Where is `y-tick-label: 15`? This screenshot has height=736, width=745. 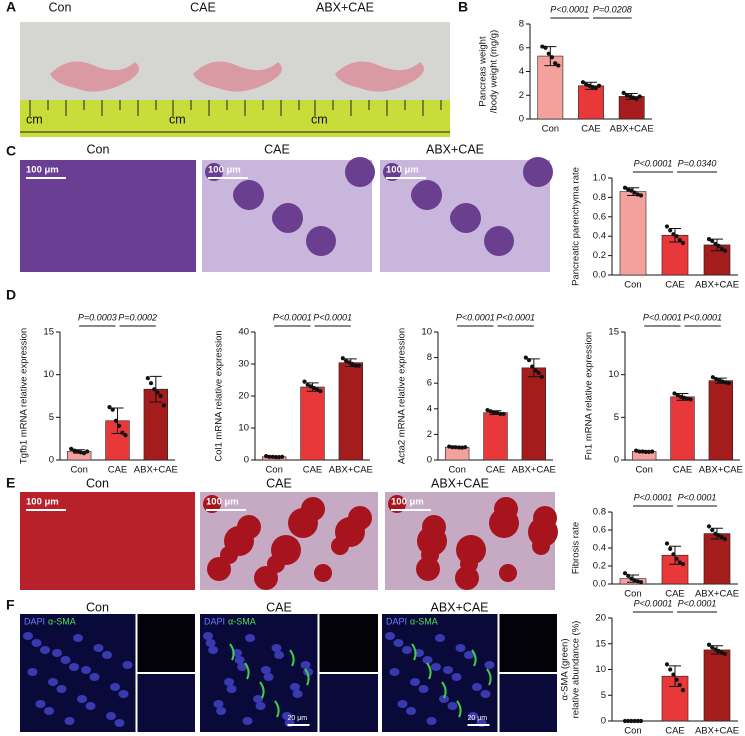
y-tick-label: 15 is located at coordinates (48, 332).